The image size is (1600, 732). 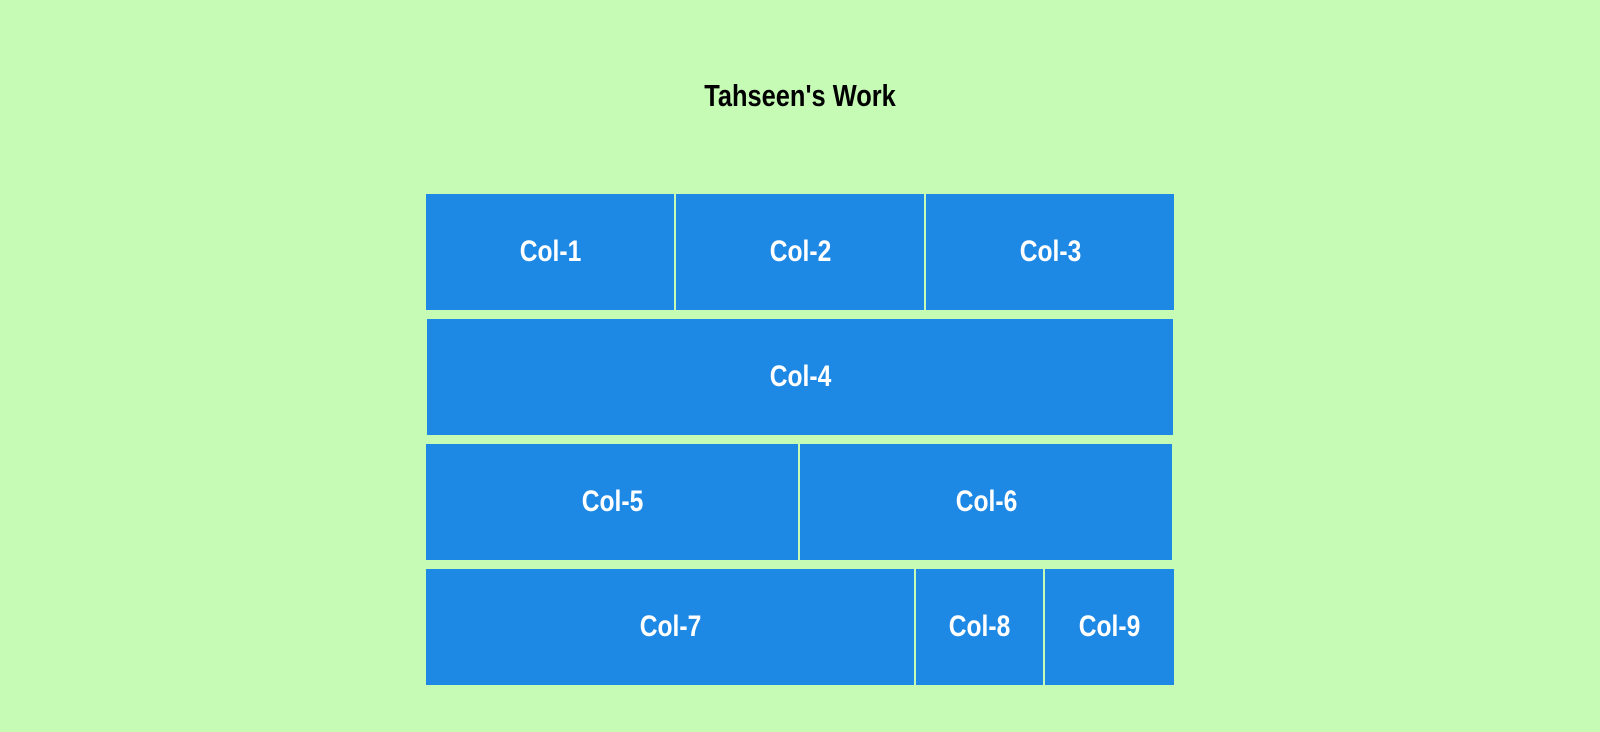 I want to click on grid-cell-col-5: Col-5, so click(x=613, y=502).